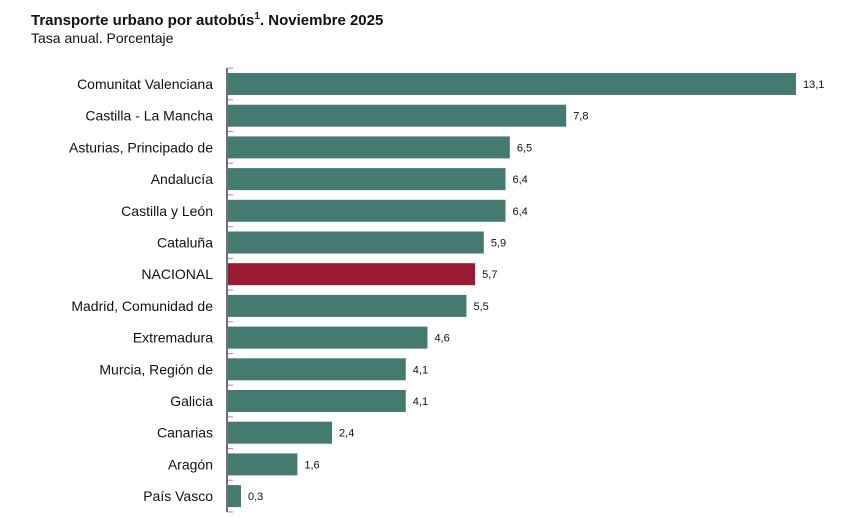  I want to click on category-label: NACIONAL, so click(177, 274).